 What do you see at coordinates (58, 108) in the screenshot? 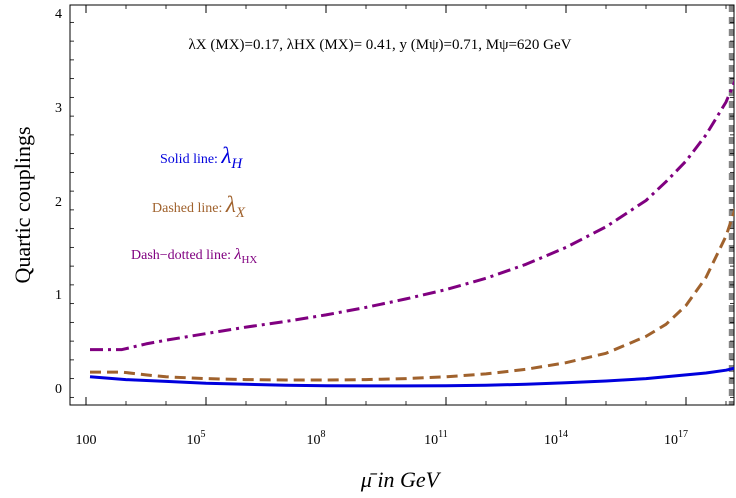
I see `y-tick-label: 3` at bounding box center [58, 108].